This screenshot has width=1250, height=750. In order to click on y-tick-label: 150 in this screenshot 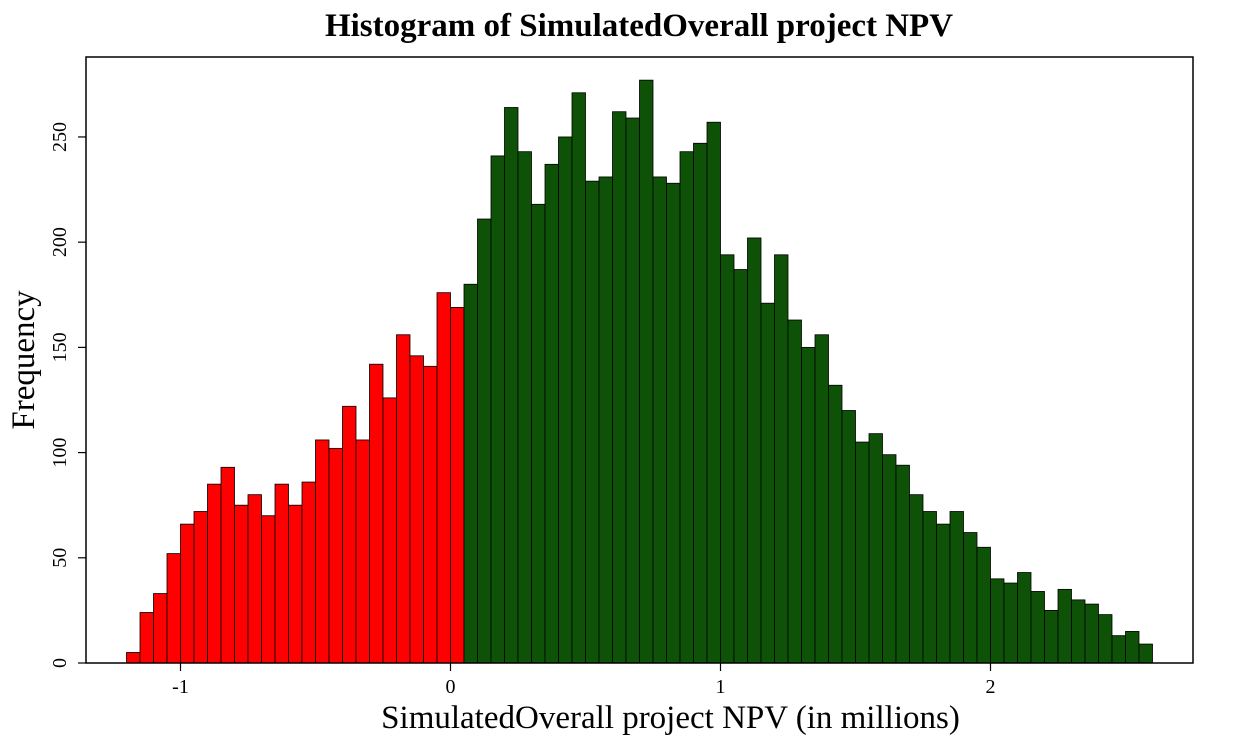, I will do `click(60, 347)`.